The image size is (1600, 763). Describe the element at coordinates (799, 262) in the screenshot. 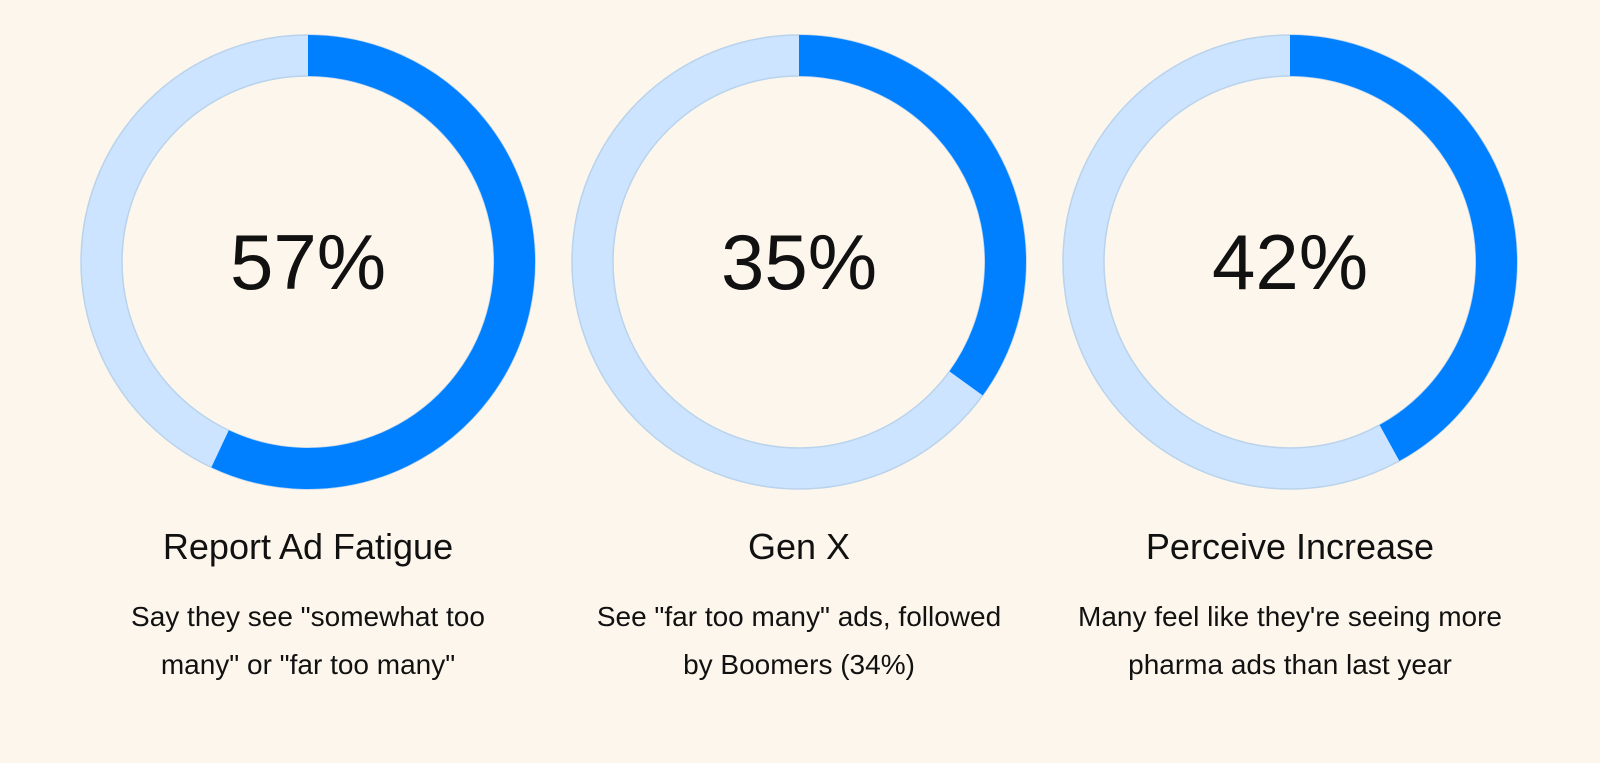

I see `value-label: 35%` at that location.